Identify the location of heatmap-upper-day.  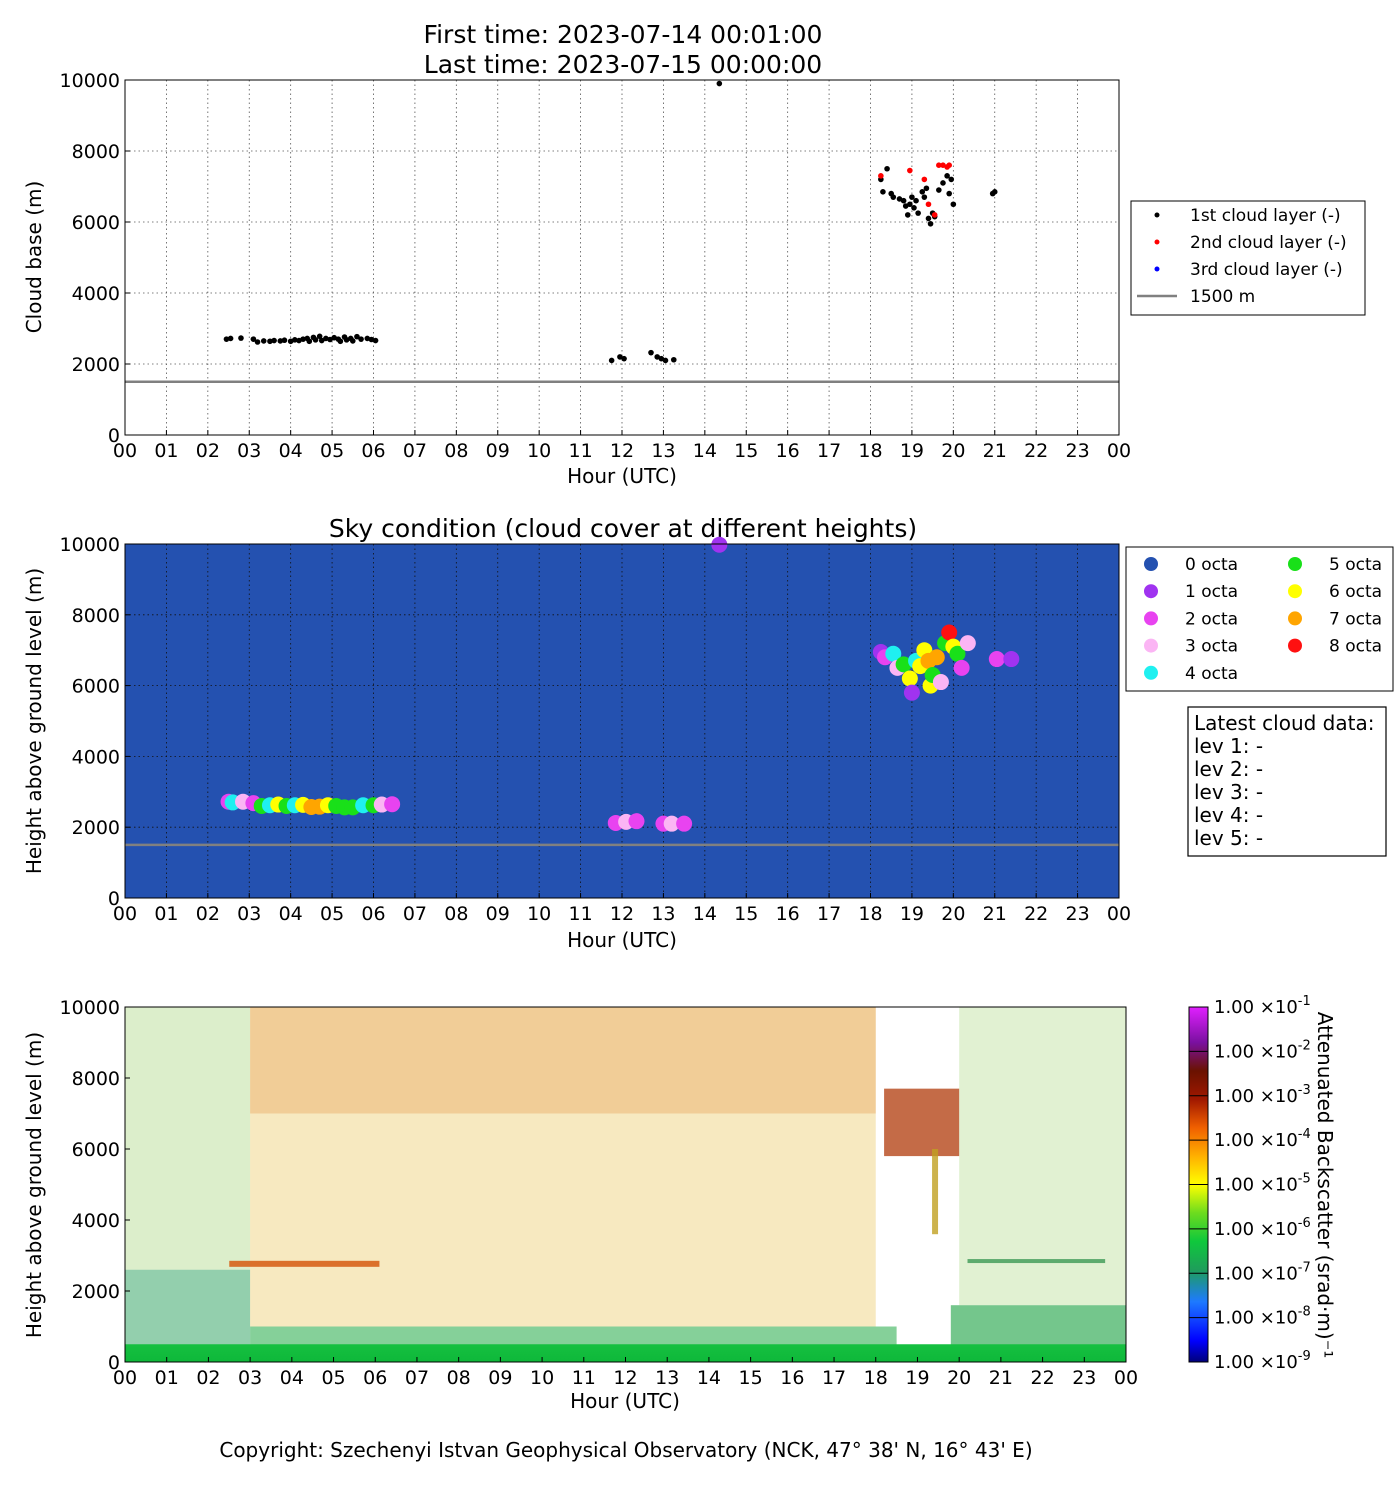
(563, 1167).